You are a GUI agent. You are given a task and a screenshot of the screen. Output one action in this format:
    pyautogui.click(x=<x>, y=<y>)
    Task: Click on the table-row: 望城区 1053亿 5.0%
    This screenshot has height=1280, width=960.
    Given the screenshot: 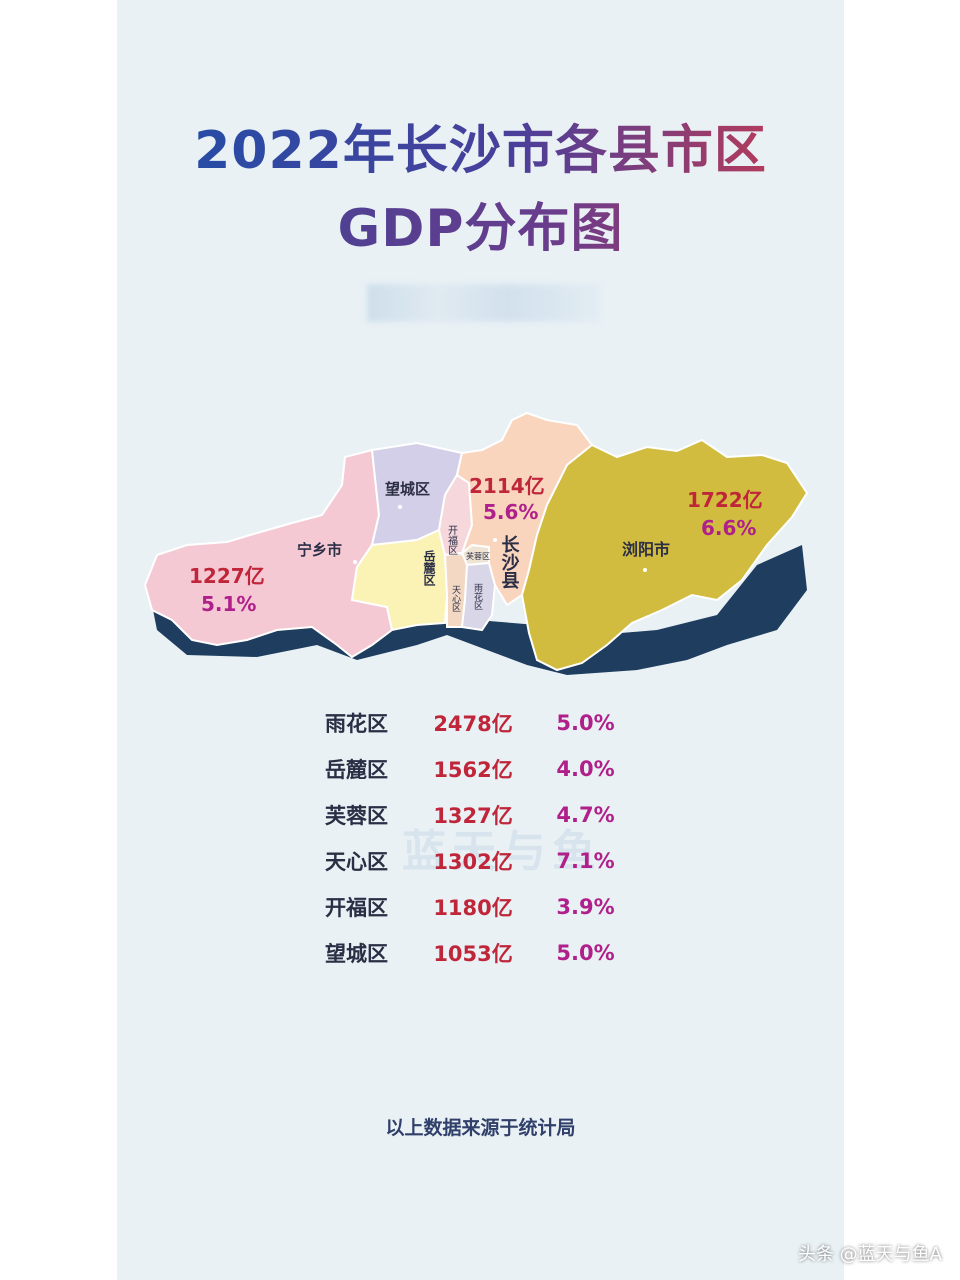 What is the action you would take?
    pyautogui.click(x=485, y=953)
    